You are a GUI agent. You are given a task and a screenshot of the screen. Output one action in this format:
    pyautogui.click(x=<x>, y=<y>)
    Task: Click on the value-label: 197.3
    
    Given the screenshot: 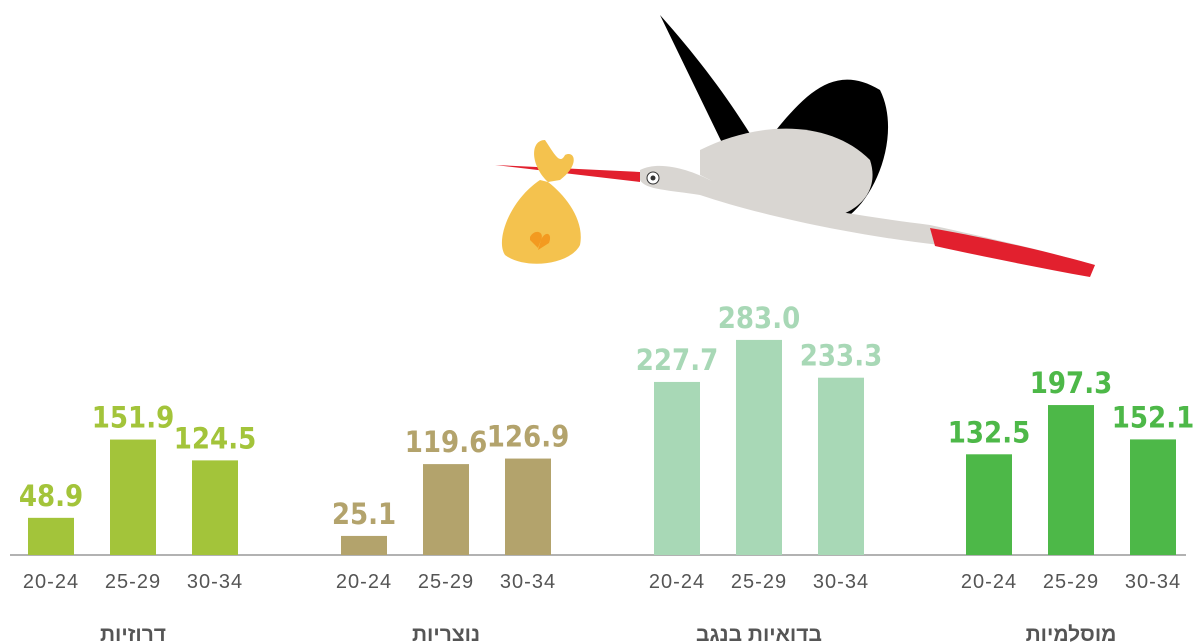 What is the action you would take?
    pyautogui.click(x=1071, y=383)
    